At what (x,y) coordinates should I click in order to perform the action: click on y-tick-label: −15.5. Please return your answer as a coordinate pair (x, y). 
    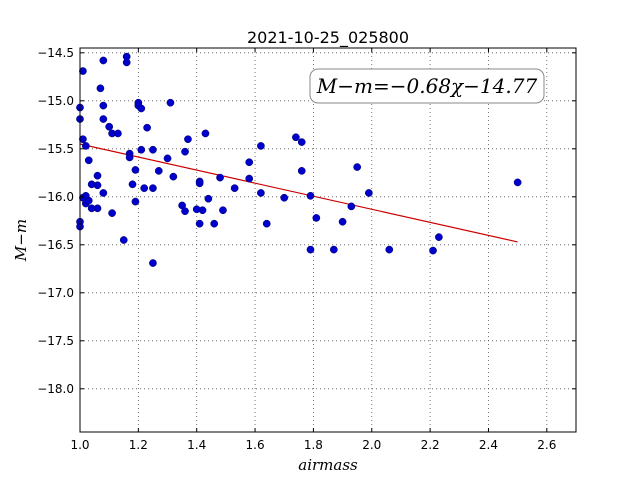
    Looking at the image, I should click on (55, 149).